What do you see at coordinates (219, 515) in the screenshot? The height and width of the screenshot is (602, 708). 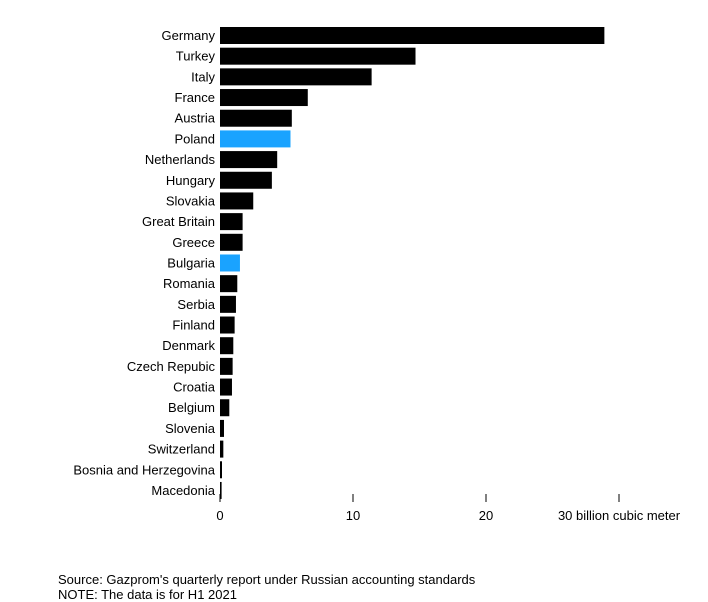 I see `x-tick-label-0: 0` at bounding box center [219, 515].